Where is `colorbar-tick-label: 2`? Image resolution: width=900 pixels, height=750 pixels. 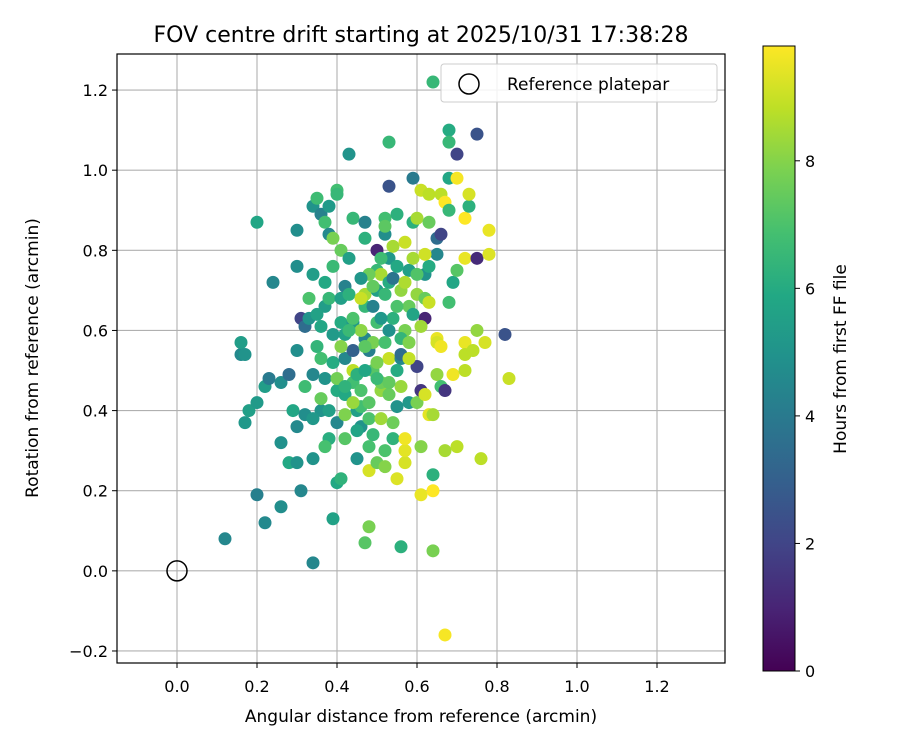
colorbar-tick-label: 2 is located at coordinates (810, 543).